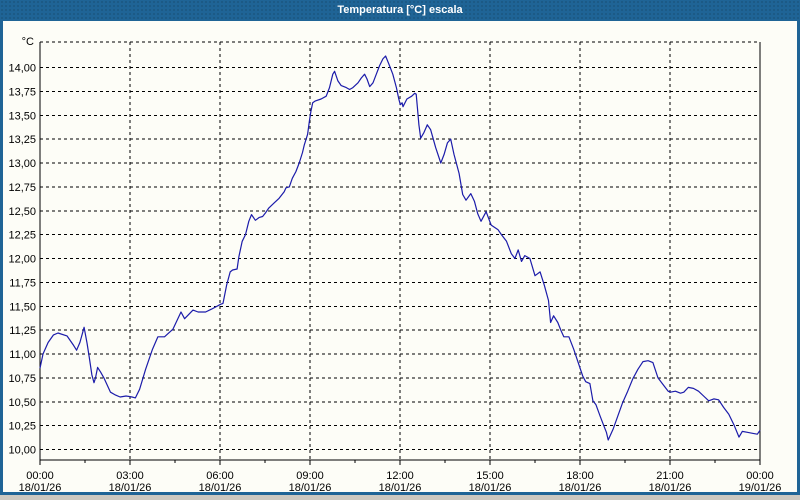 This screenshot has height=500, width=800. Describe the element at coordinates (22, 403) in the screenshot. I see `y-tick-label: 10,50` at that location.